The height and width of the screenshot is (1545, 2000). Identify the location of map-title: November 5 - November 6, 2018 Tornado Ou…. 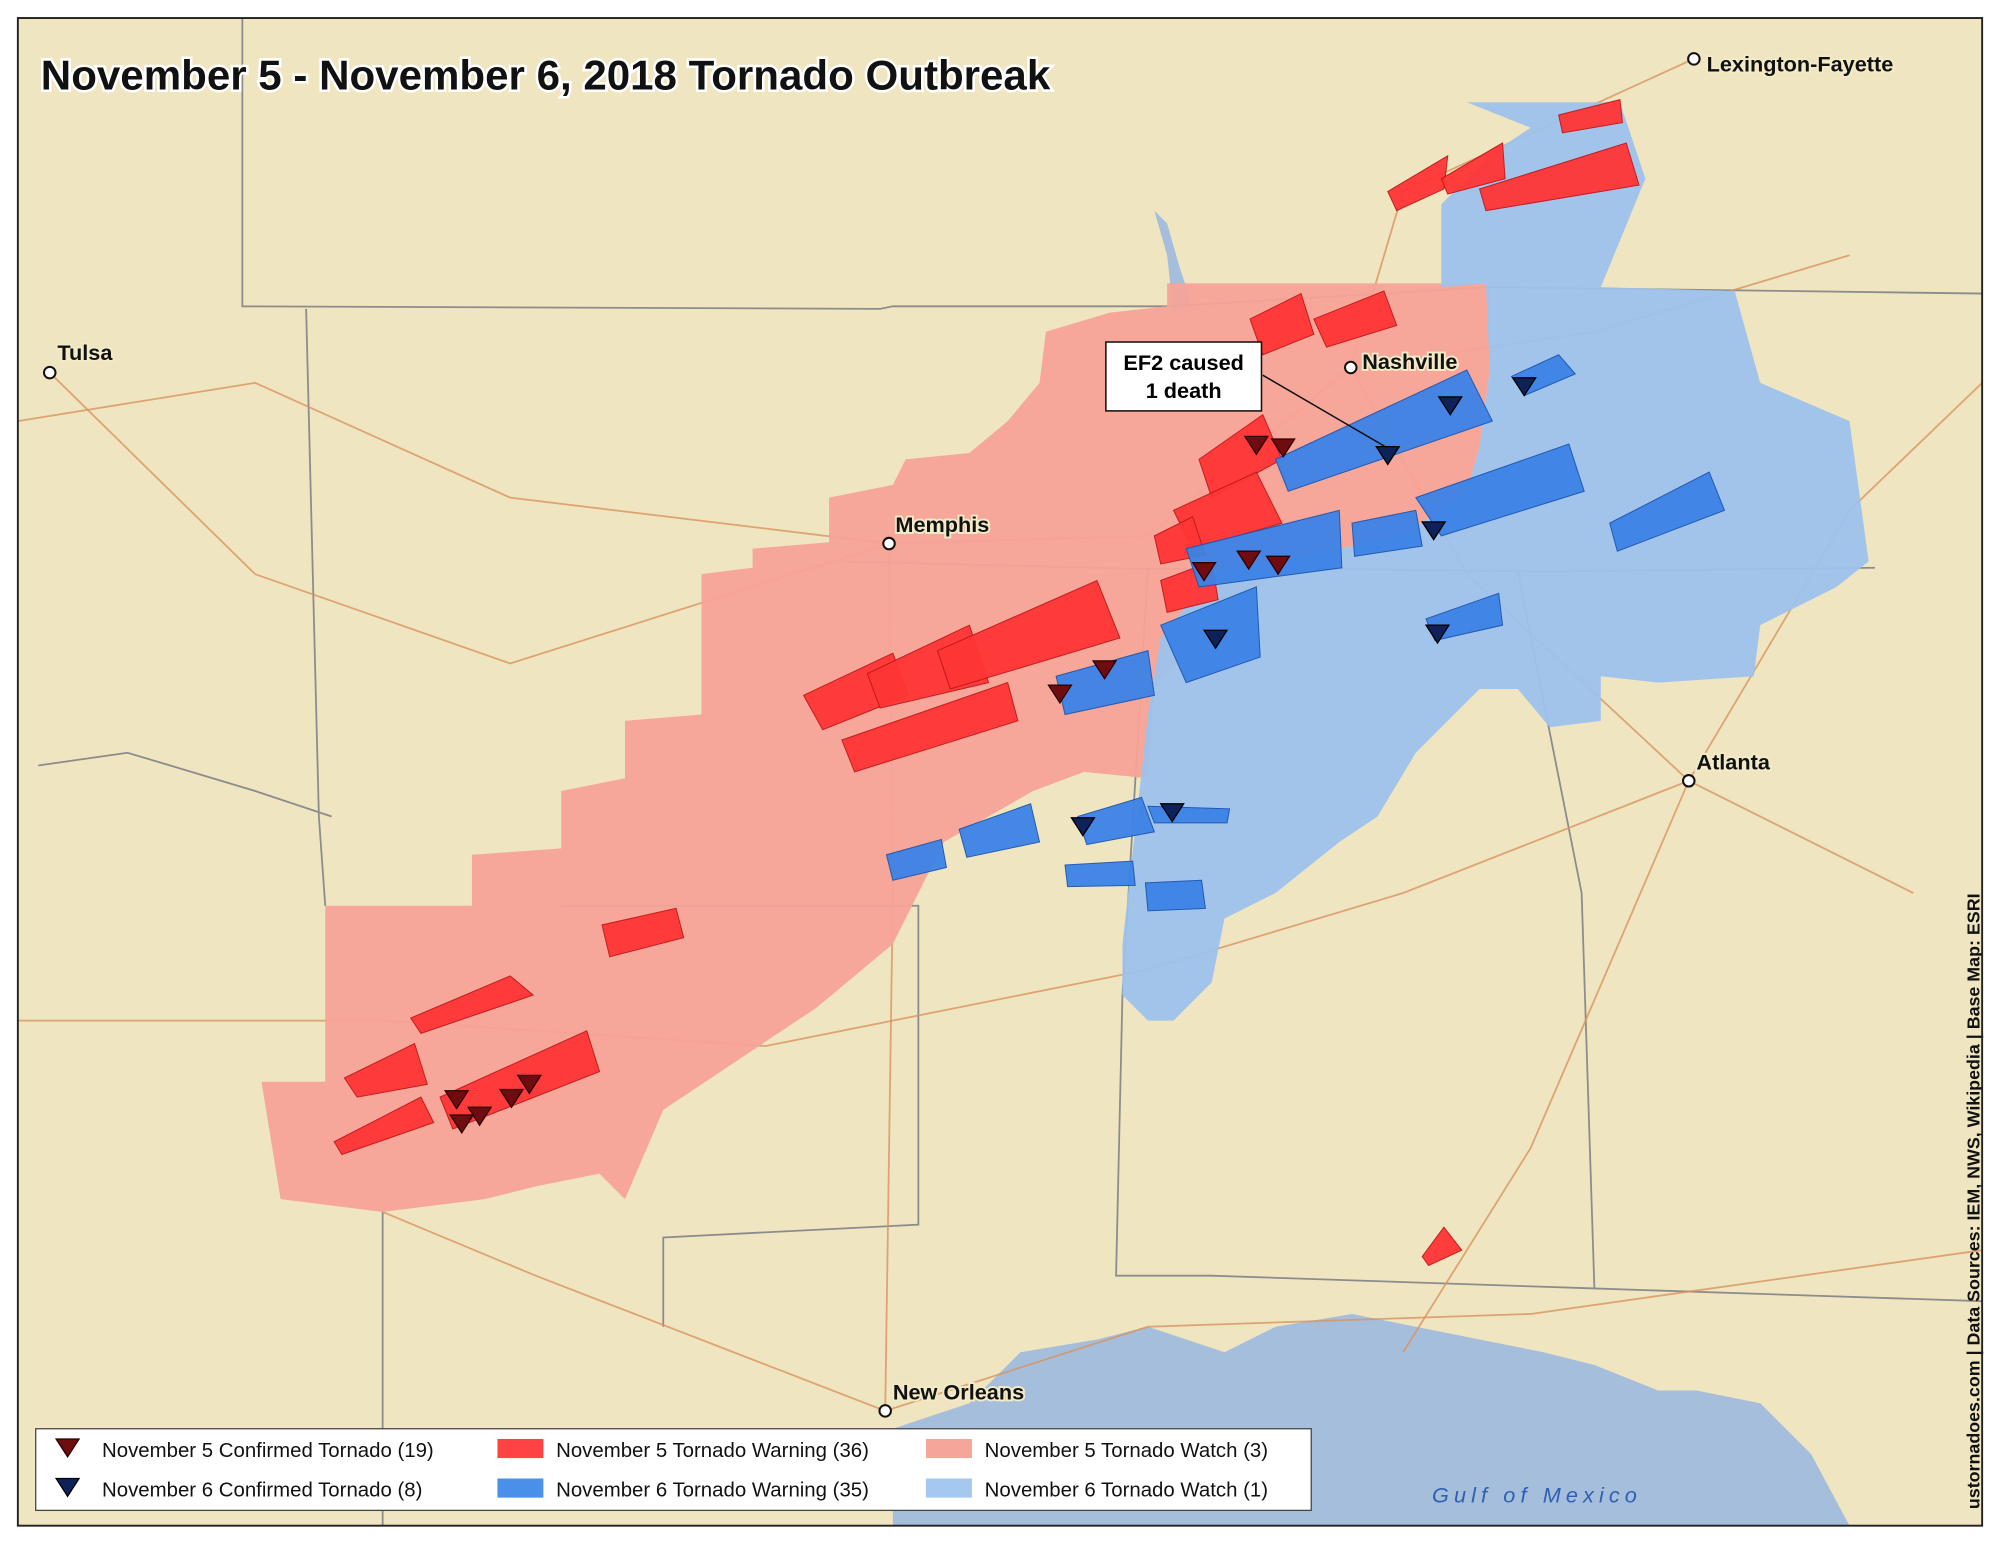
(546, 74).